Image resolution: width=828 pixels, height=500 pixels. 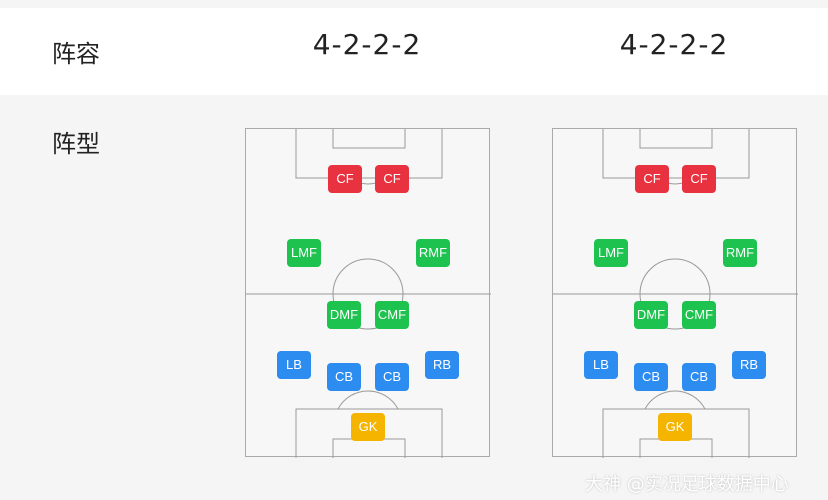 What do you see at coordinates (687, 484) in the screenshot?
I see `watermark: 大神 @实况足球数据中心` at bounding box center [687, 484].